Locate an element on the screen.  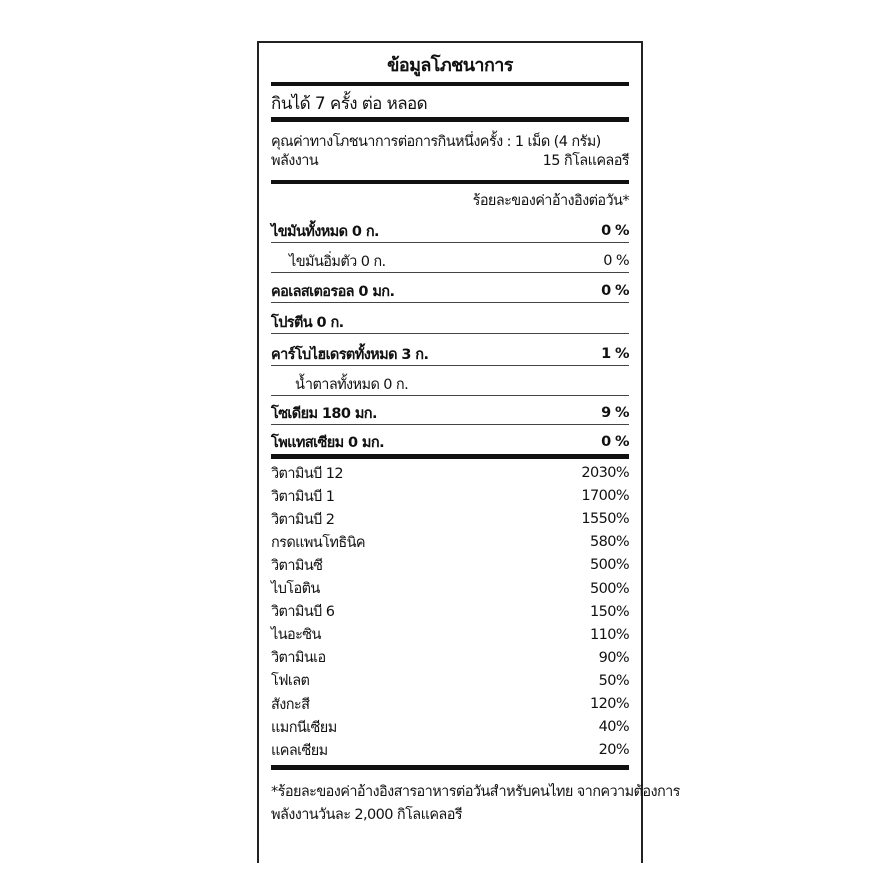
vitamin-label: วิตามินซี is located at coordinates (297, 565).